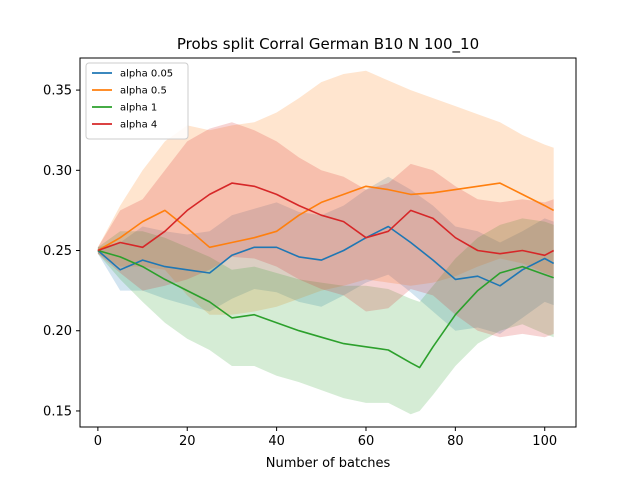 This screenshot has height=480, width=640. I want to click on x-tick-label: 20, so click(187, 441).